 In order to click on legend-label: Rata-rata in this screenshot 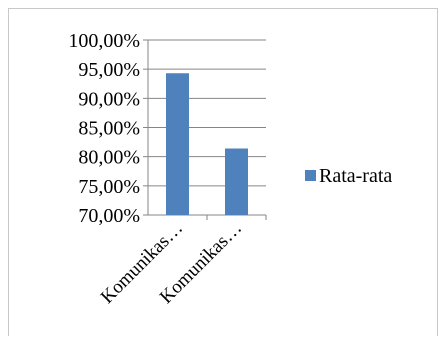, I will do `click(355, 176)`.